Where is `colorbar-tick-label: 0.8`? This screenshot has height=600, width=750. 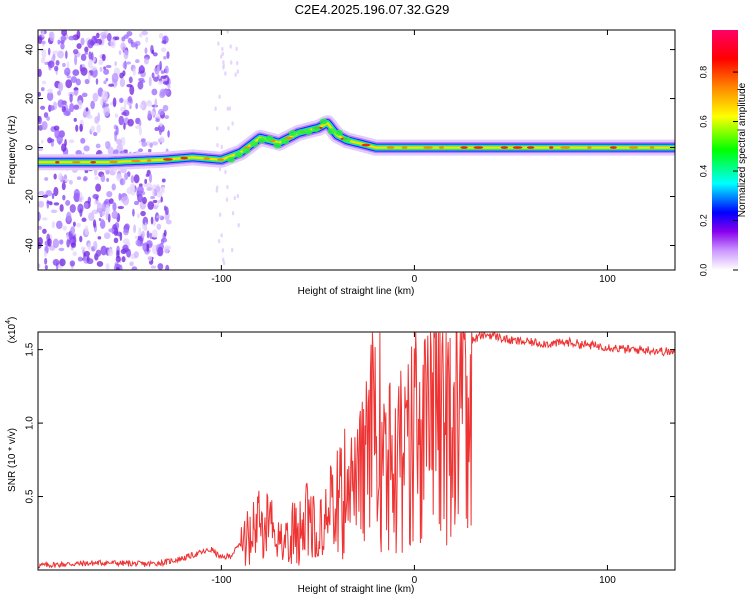
colorbar-tick-label: 0.8 is located at coordinates (703, 72).